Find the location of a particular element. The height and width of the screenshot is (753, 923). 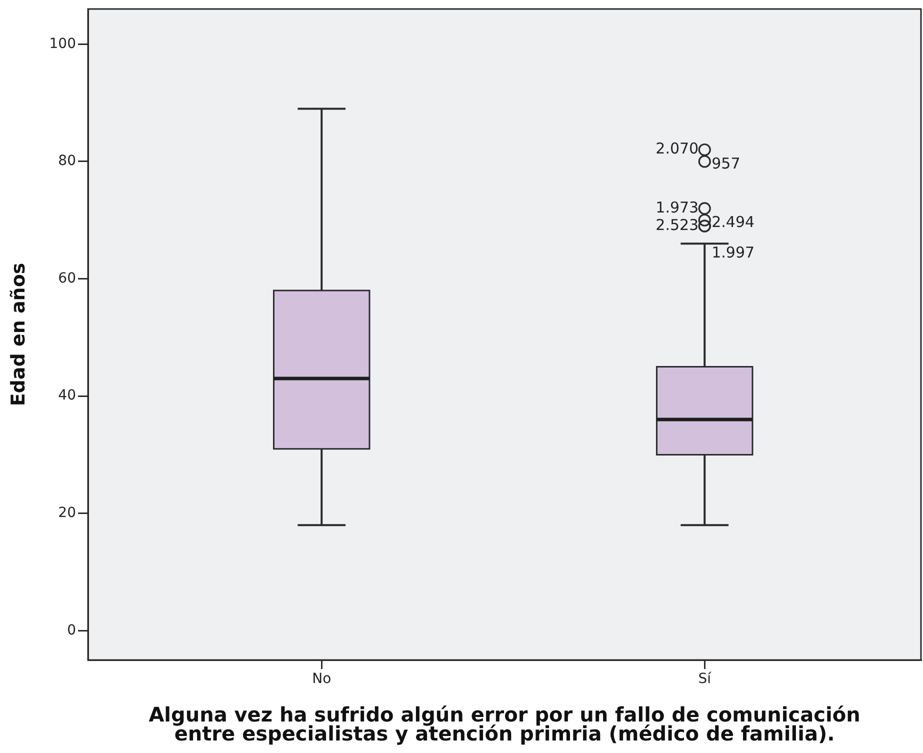

annotation: 2.494 is located at coordinates (733, 222).